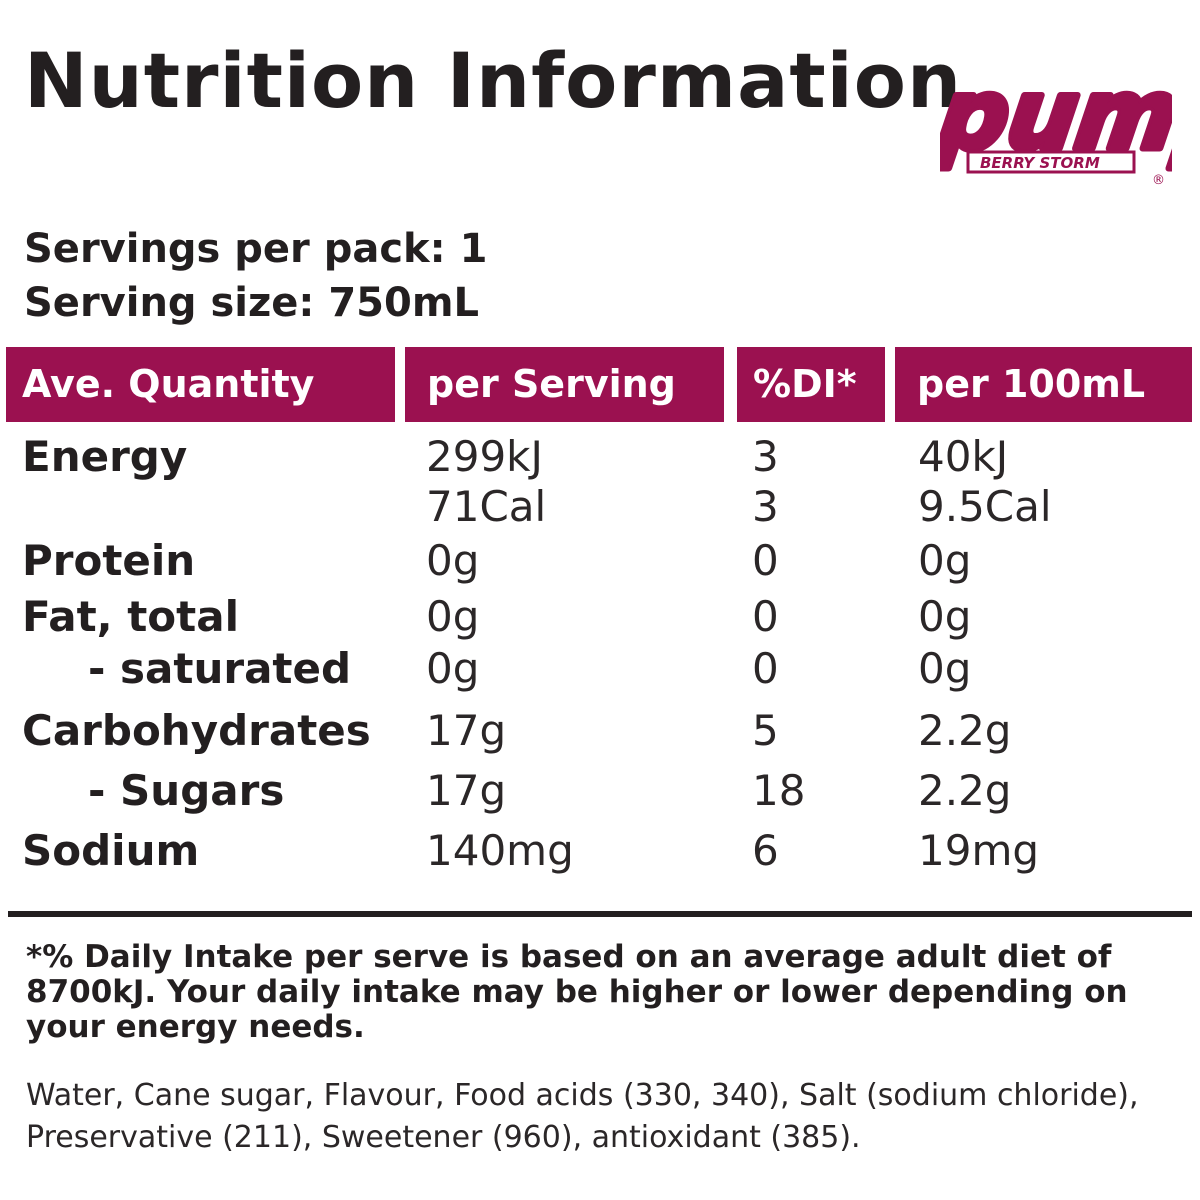  What do you see at coordinates (500, 850) in the screenshot?
I see `per-serving-value: 140mg` at bounding box center [500, 850].